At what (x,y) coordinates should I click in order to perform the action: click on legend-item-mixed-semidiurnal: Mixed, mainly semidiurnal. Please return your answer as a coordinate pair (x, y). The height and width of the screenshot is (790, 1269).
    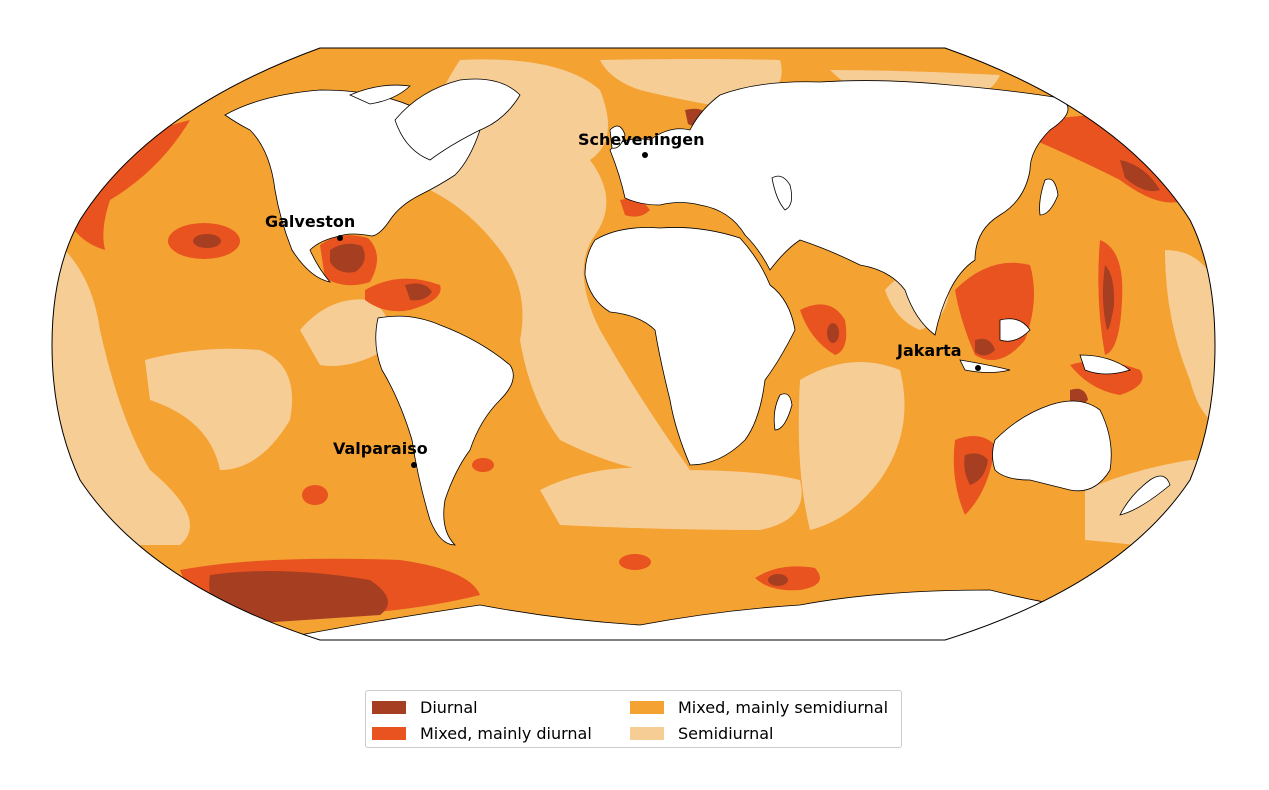
    Looking at the image, I should click on (759, 707).